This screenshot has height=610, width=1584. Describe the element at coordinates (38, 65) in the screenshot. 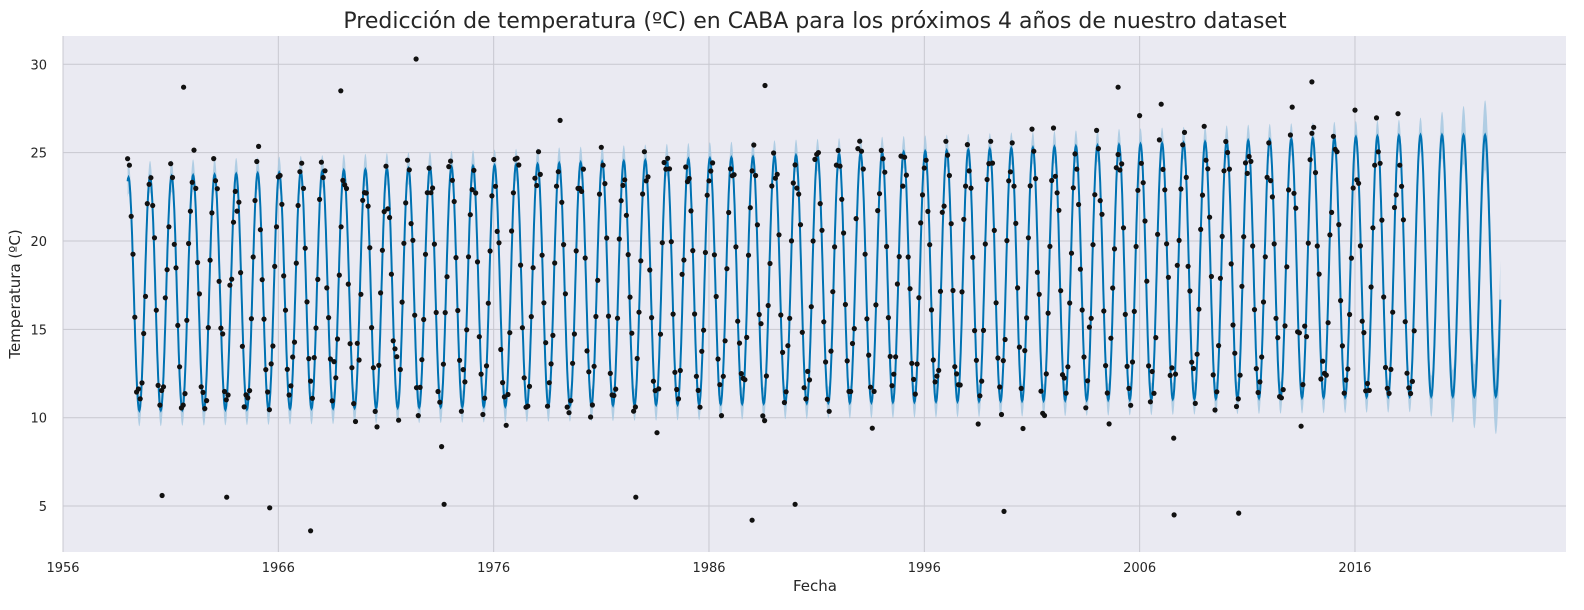

I see `y-tick-label: 30` at that location.